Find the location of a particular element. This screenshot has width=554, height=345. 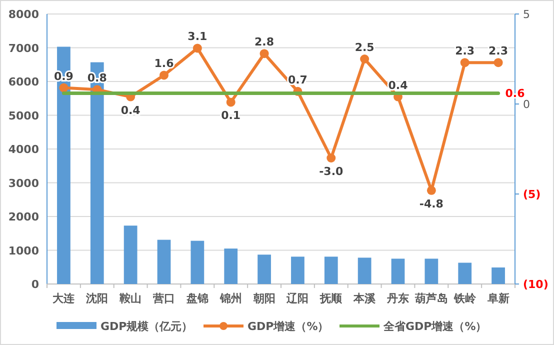

legend-label: GDP增速（%） is located at coordinates (288, 326).